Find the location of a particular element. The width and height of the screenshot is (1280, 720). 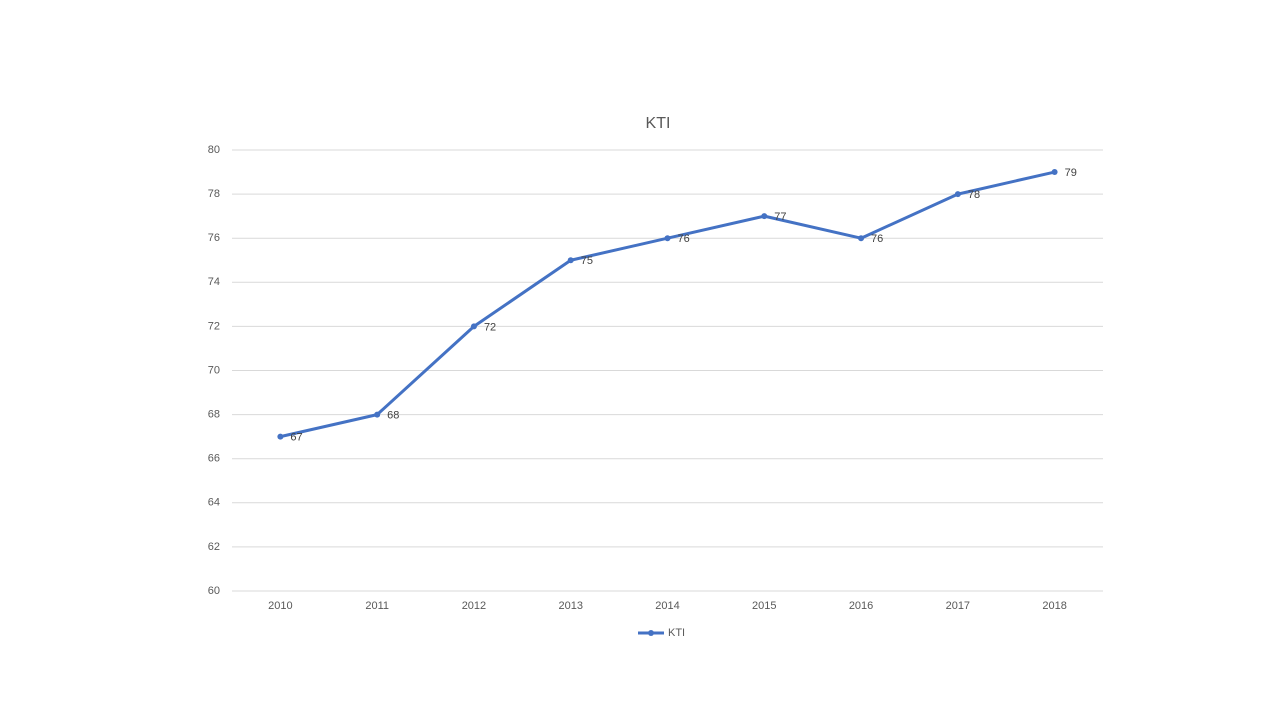

data-label: 75 is located at coordinates (587, 261).